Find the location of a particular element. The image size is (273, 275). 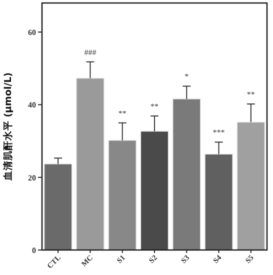

annotation: ### is located at coordinates (90, 52).